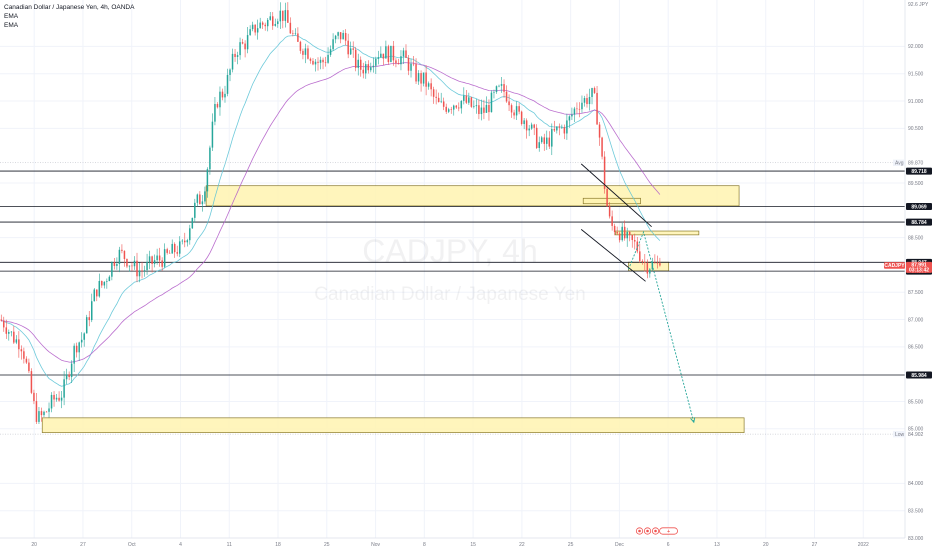 The image size is (932, 550). Describe the element at coordinates (462, 434) in the screenshot. I see `stat-badge: Low 84.902` at that location.